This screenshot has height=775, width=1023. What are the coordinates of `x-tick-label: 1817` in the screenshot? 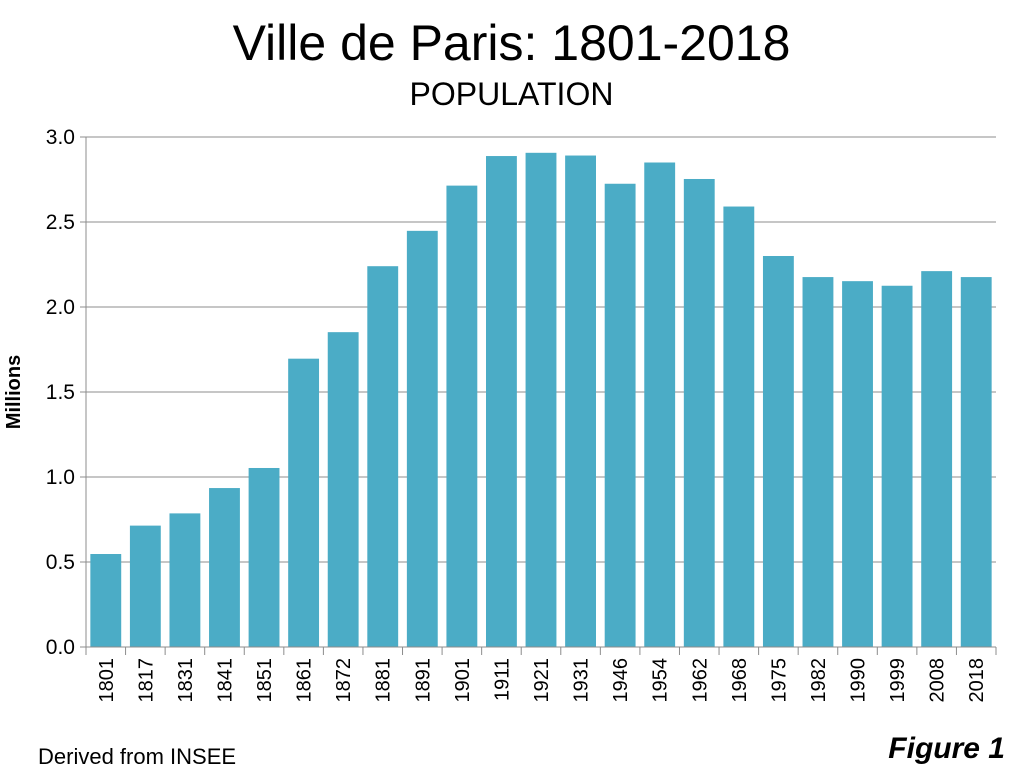 It's located at (146, 680).